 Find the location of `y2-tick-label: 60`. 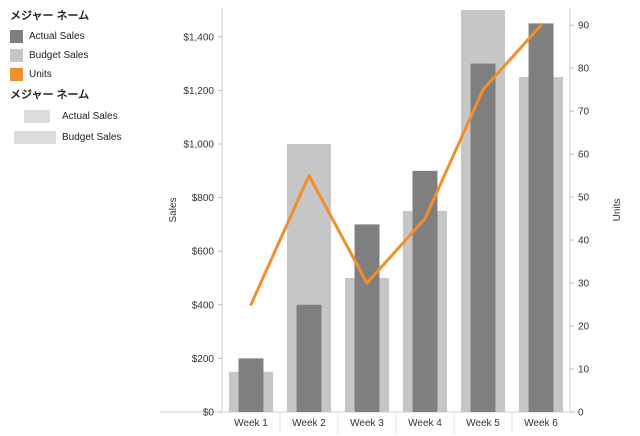

y2-tick-label: 60 is located at coordinates (584, 155).